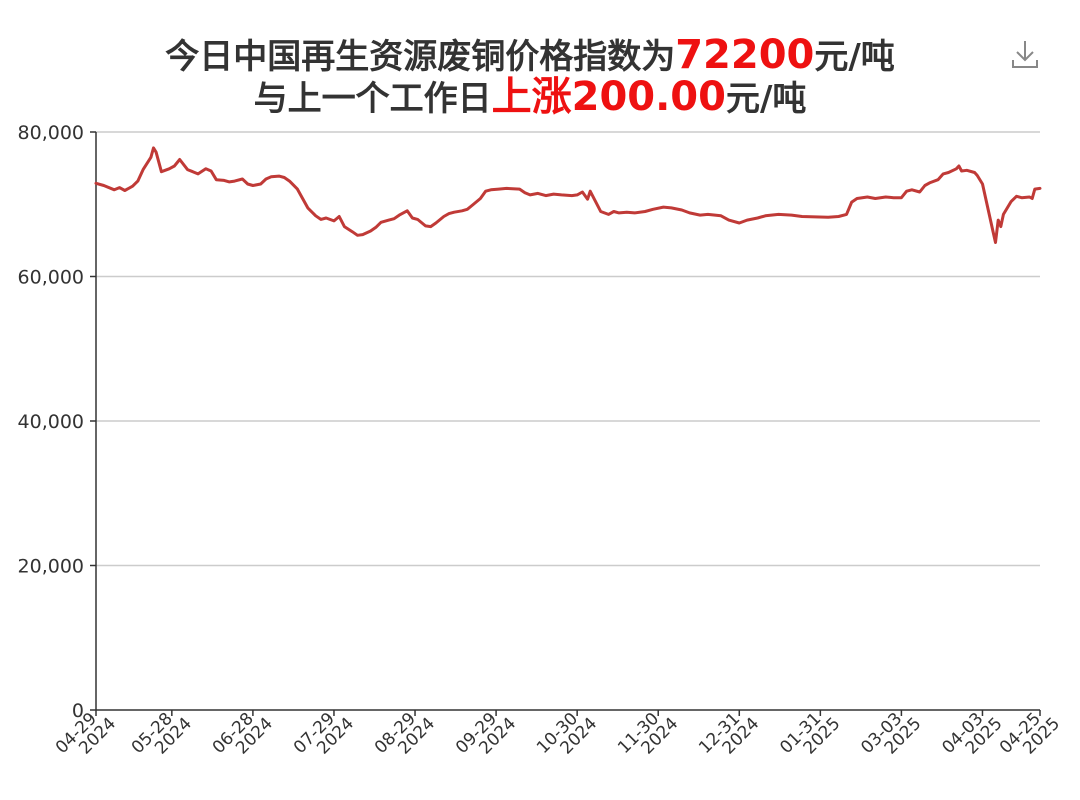 This screenshot has width=1080, height=800. I want to click on download-icon, so click(1025, 53).